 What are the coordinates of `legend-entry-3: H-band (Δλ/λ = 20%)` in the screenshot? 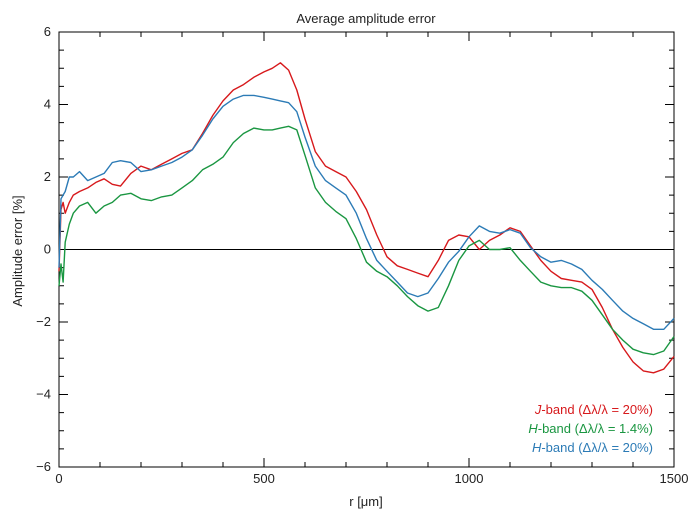 It's located at (592, 447).